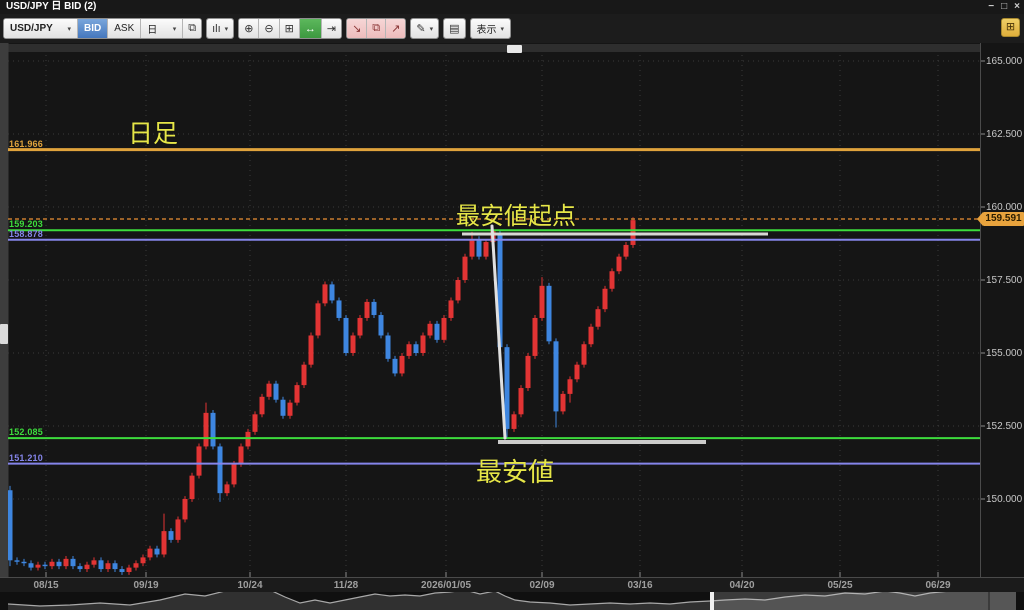 Image resolution: width=1024 pixels, height=610 pixels. I want to click on date-axis-label: 05/25, so click(840, 585).